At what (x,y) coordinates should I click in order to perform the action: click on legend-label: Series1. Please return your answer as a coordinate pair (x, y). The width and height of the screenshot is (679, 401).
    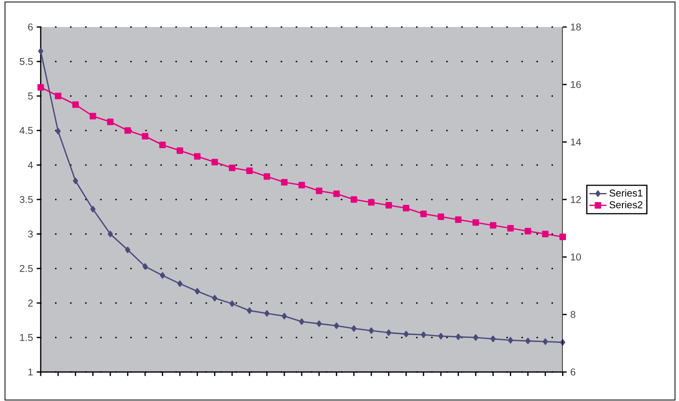
    Looking at the image, I should click on (626, 193).